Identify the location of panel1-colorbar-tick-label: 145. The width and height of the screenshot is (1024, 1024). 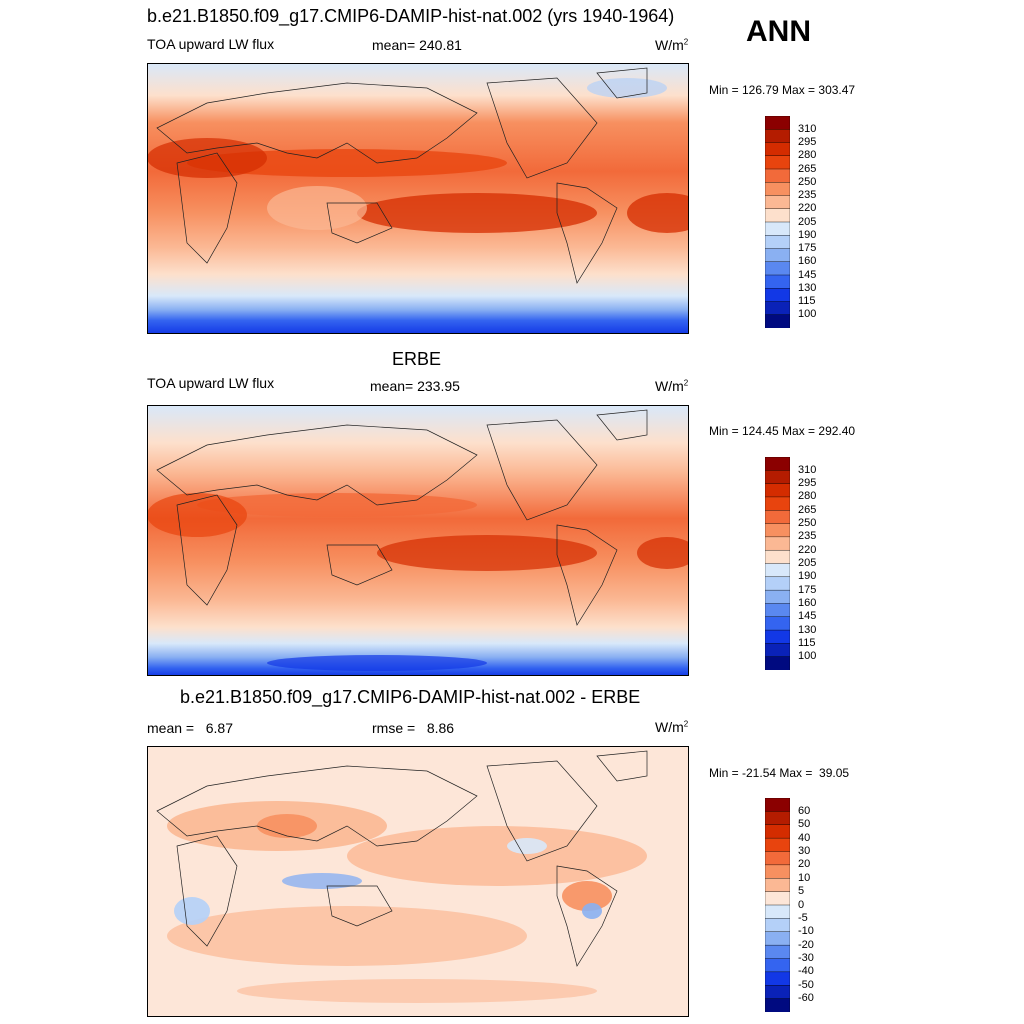
(807, 274).